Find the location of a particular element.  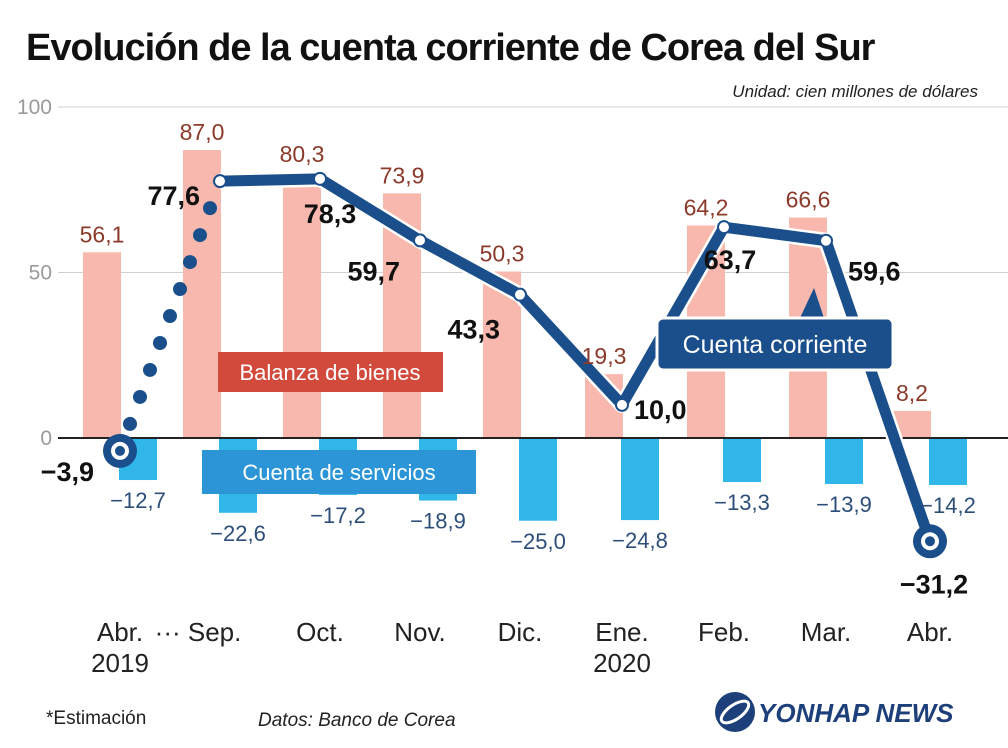

legend-current: Cuenta corriente is located at coordinates (775, 330).